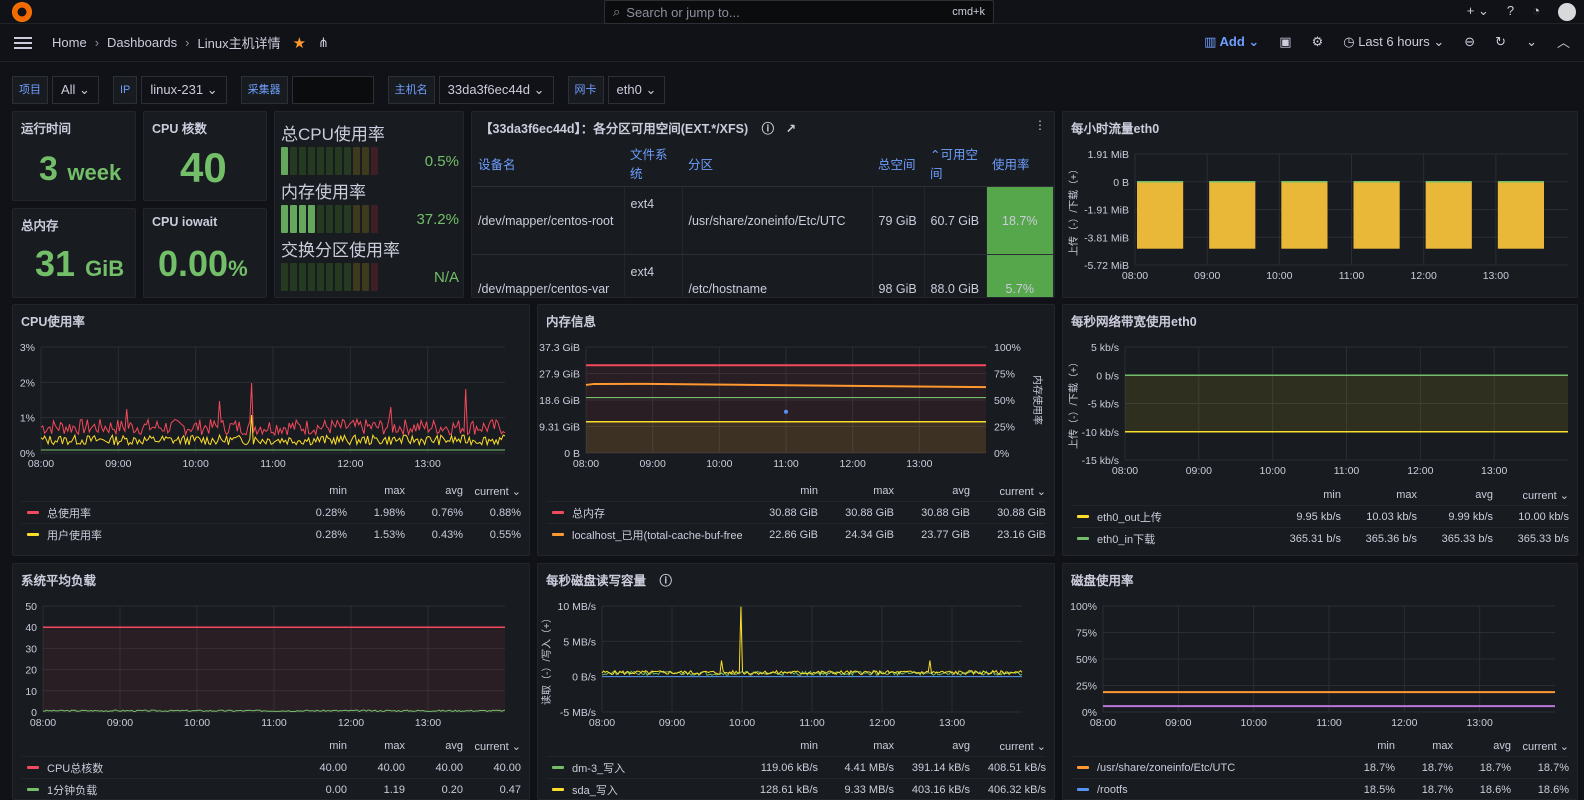  Describe the element at coordinates (323, 42) in the screenshot. I see `share-icon: ⋔` at that location.